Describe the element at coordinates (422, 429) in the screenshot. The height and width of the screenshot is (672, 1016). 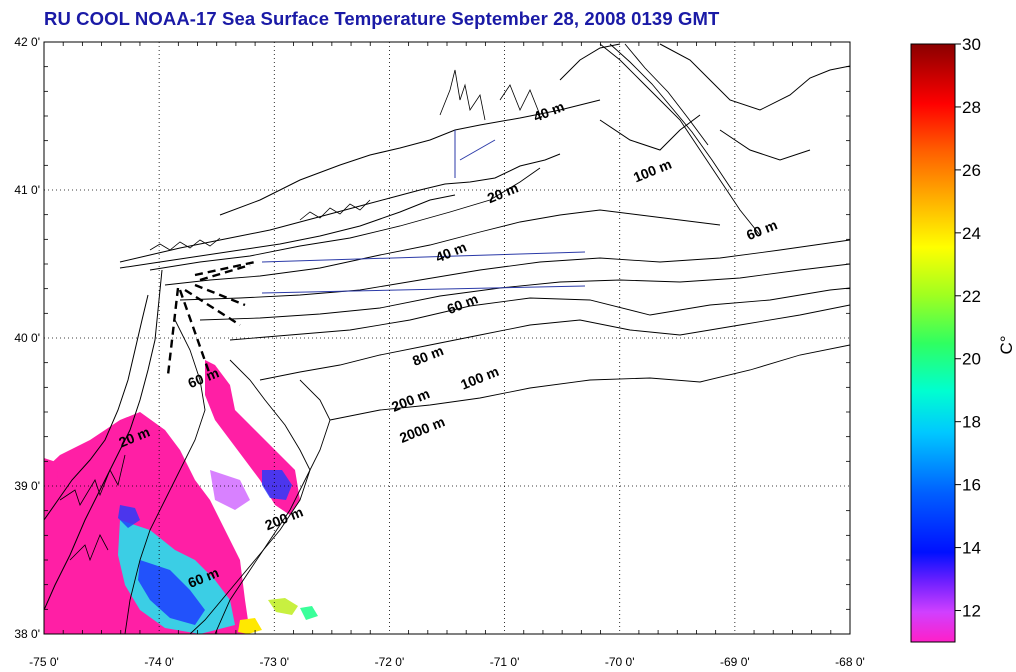
I see `contour-label: 2000 m` at that location.